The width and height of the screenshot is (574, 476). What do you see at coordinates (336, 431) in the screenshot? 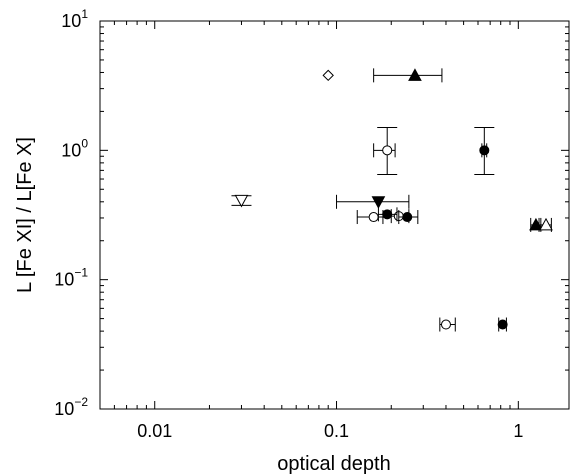
I see `x-tick-label: 0.1` at bounding box center [336, 431].